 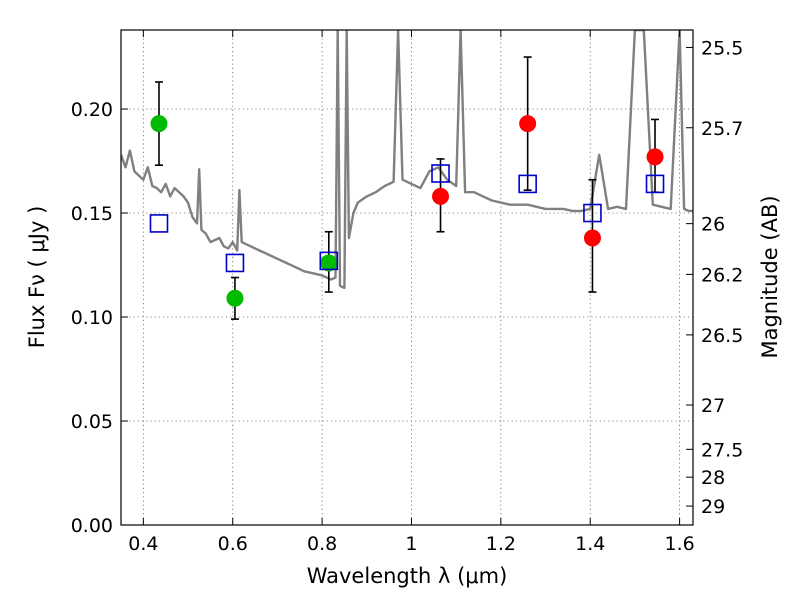 What do you see at coordinates (713, 507) in the screenshot?
I see `right-tick-label: 29` at bounding box center [713, 507].